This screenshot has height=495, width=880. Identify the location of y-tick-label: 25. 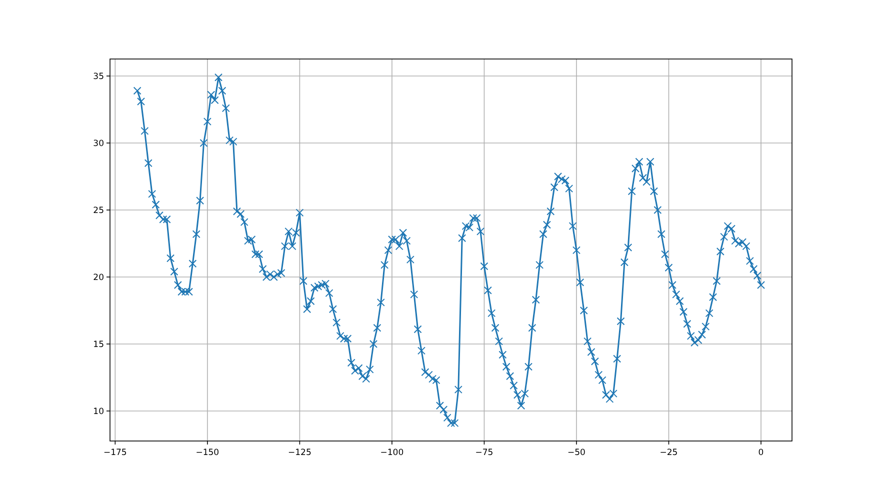
(98, 211).